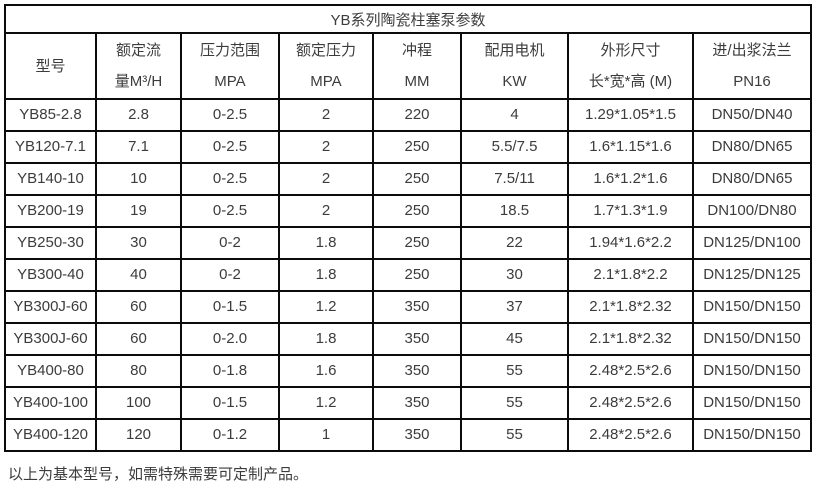 The width and height of the screenshot is (814, 494). I want to click on value-cell: 2.48*2.5*2.6, so click(630, 403).